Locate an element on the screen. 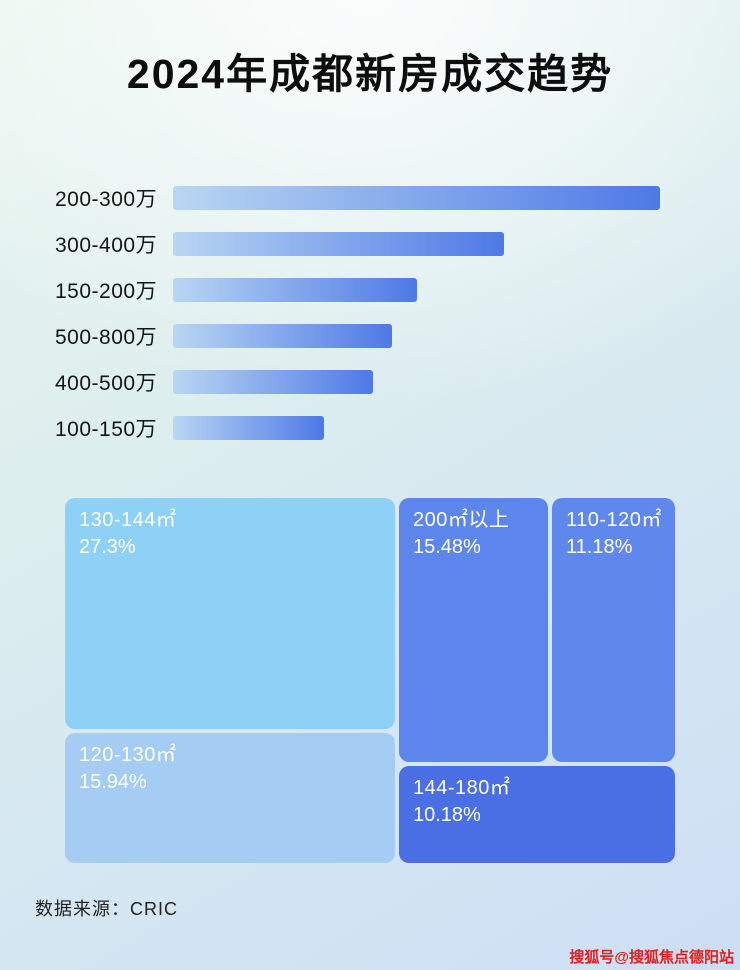  treemap-box-120-130: 120-130㎡ 15.94% is located at coordinates (230, 798).